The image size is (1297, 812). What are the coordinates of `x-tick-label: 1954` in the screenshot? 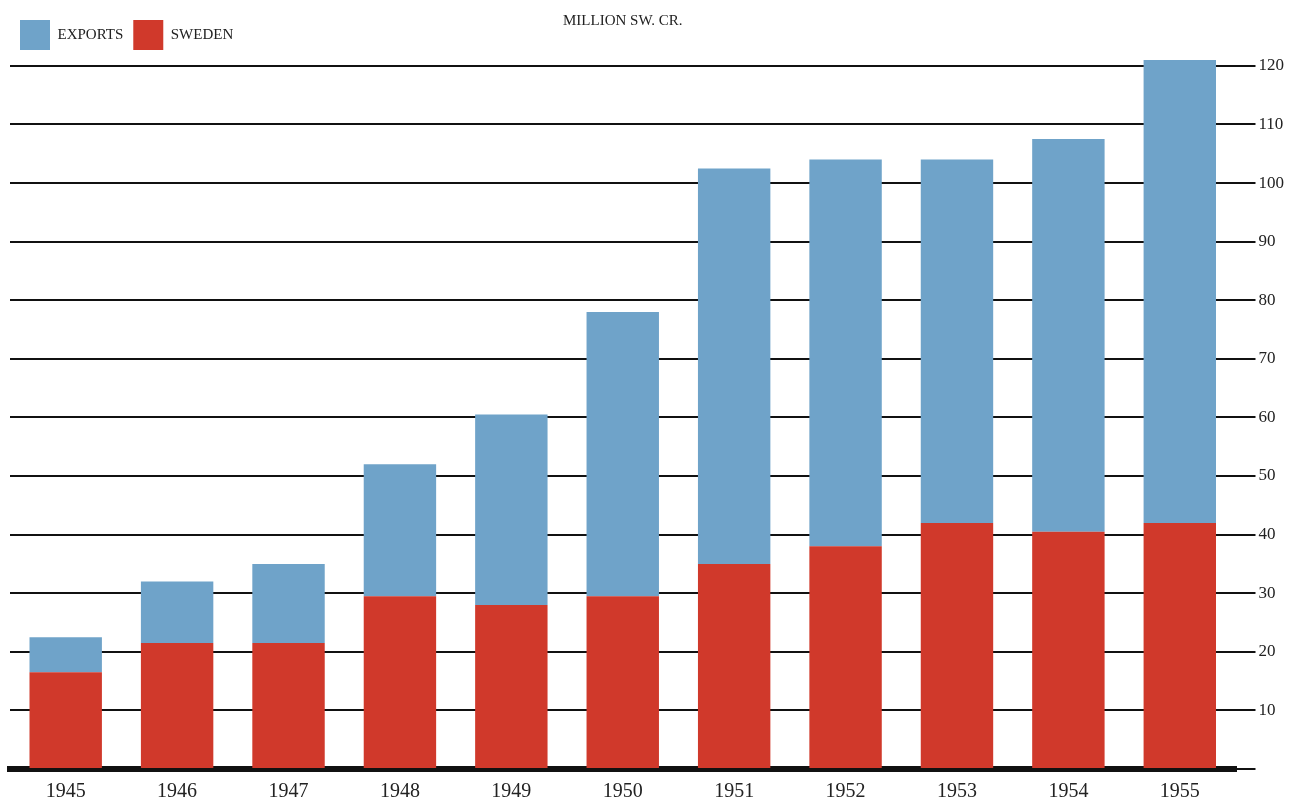 It's located at (1068, 790).